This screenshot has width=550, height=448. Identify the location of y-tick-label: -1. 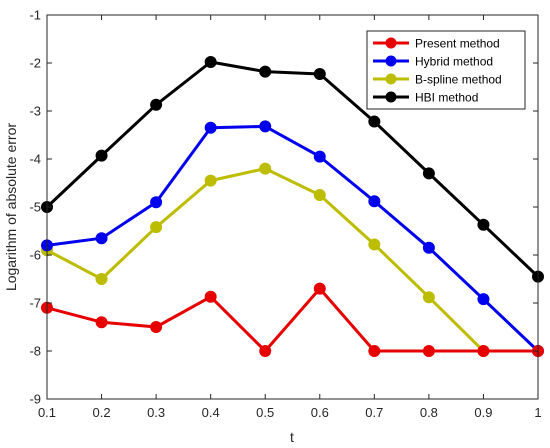
(35, 15).